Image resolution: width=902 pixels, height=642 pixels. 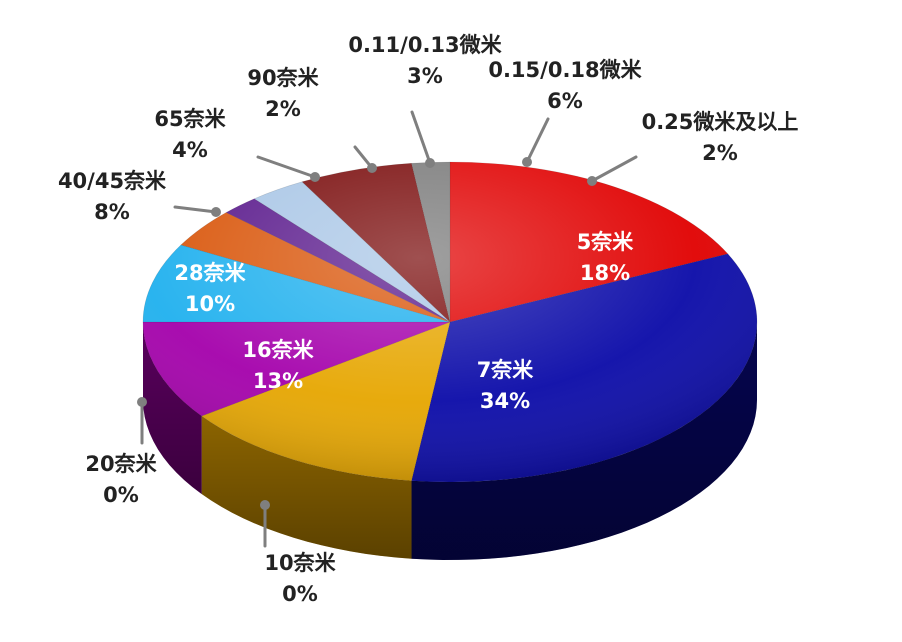 I want to click on slice-label-5: 28奈米, so click(x=210, y=273).